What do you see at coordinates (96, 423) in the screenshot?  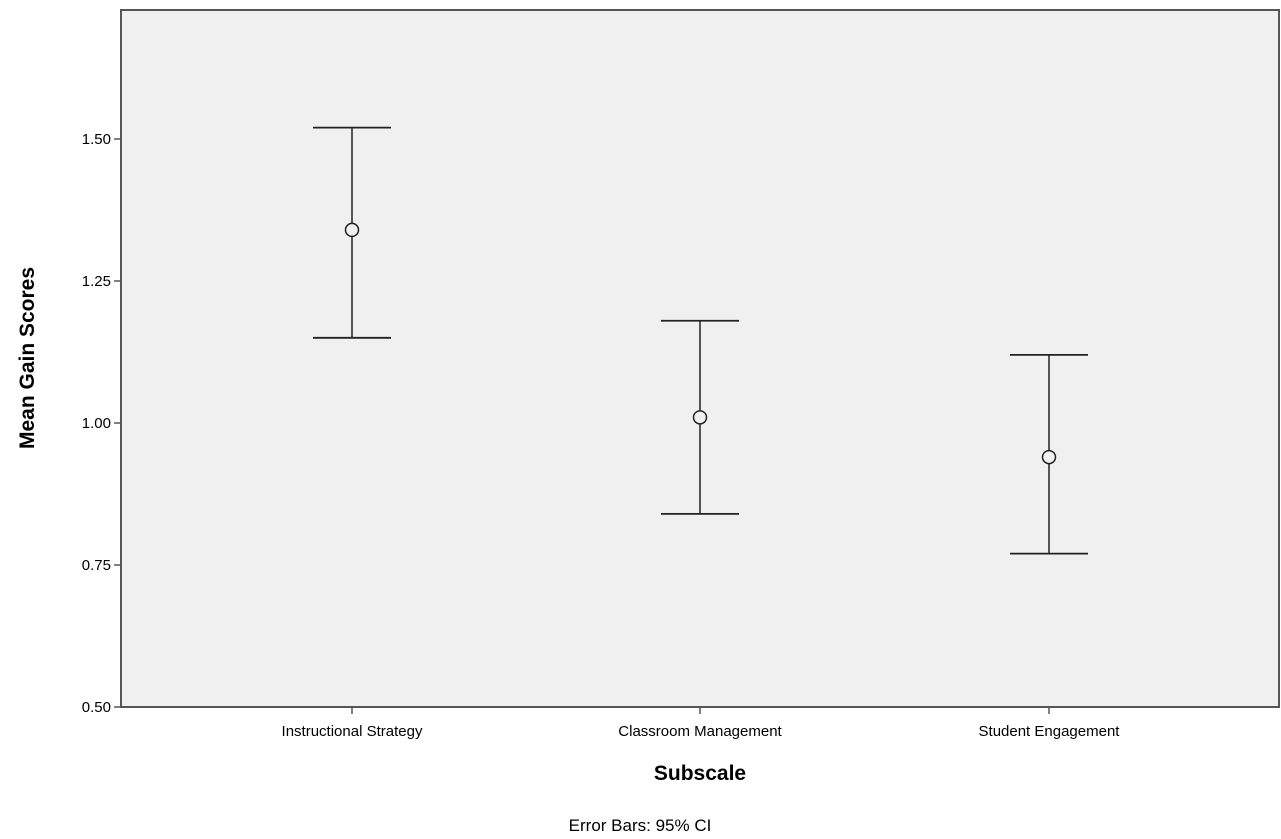 I see `y-tick-label: 1.00` at bounding box center [96, 423].